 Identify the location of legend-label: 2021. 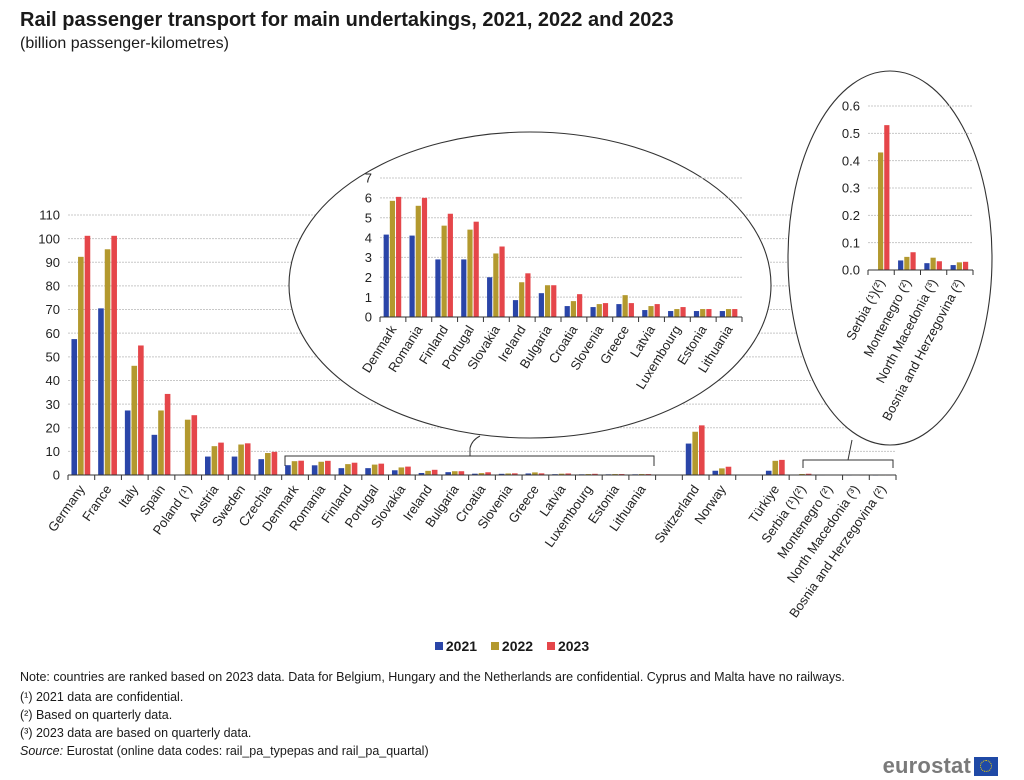
(461, 646).